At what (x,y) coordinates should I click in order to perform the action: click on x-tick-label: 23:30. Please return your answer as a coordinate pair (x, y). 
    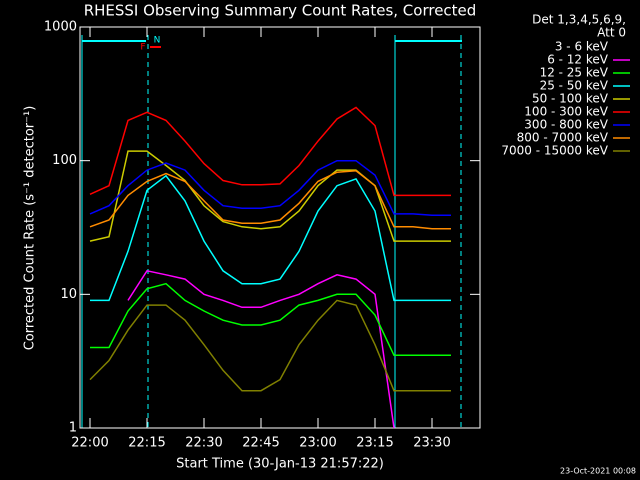
    Looking at the image, I should click on (431, 443).